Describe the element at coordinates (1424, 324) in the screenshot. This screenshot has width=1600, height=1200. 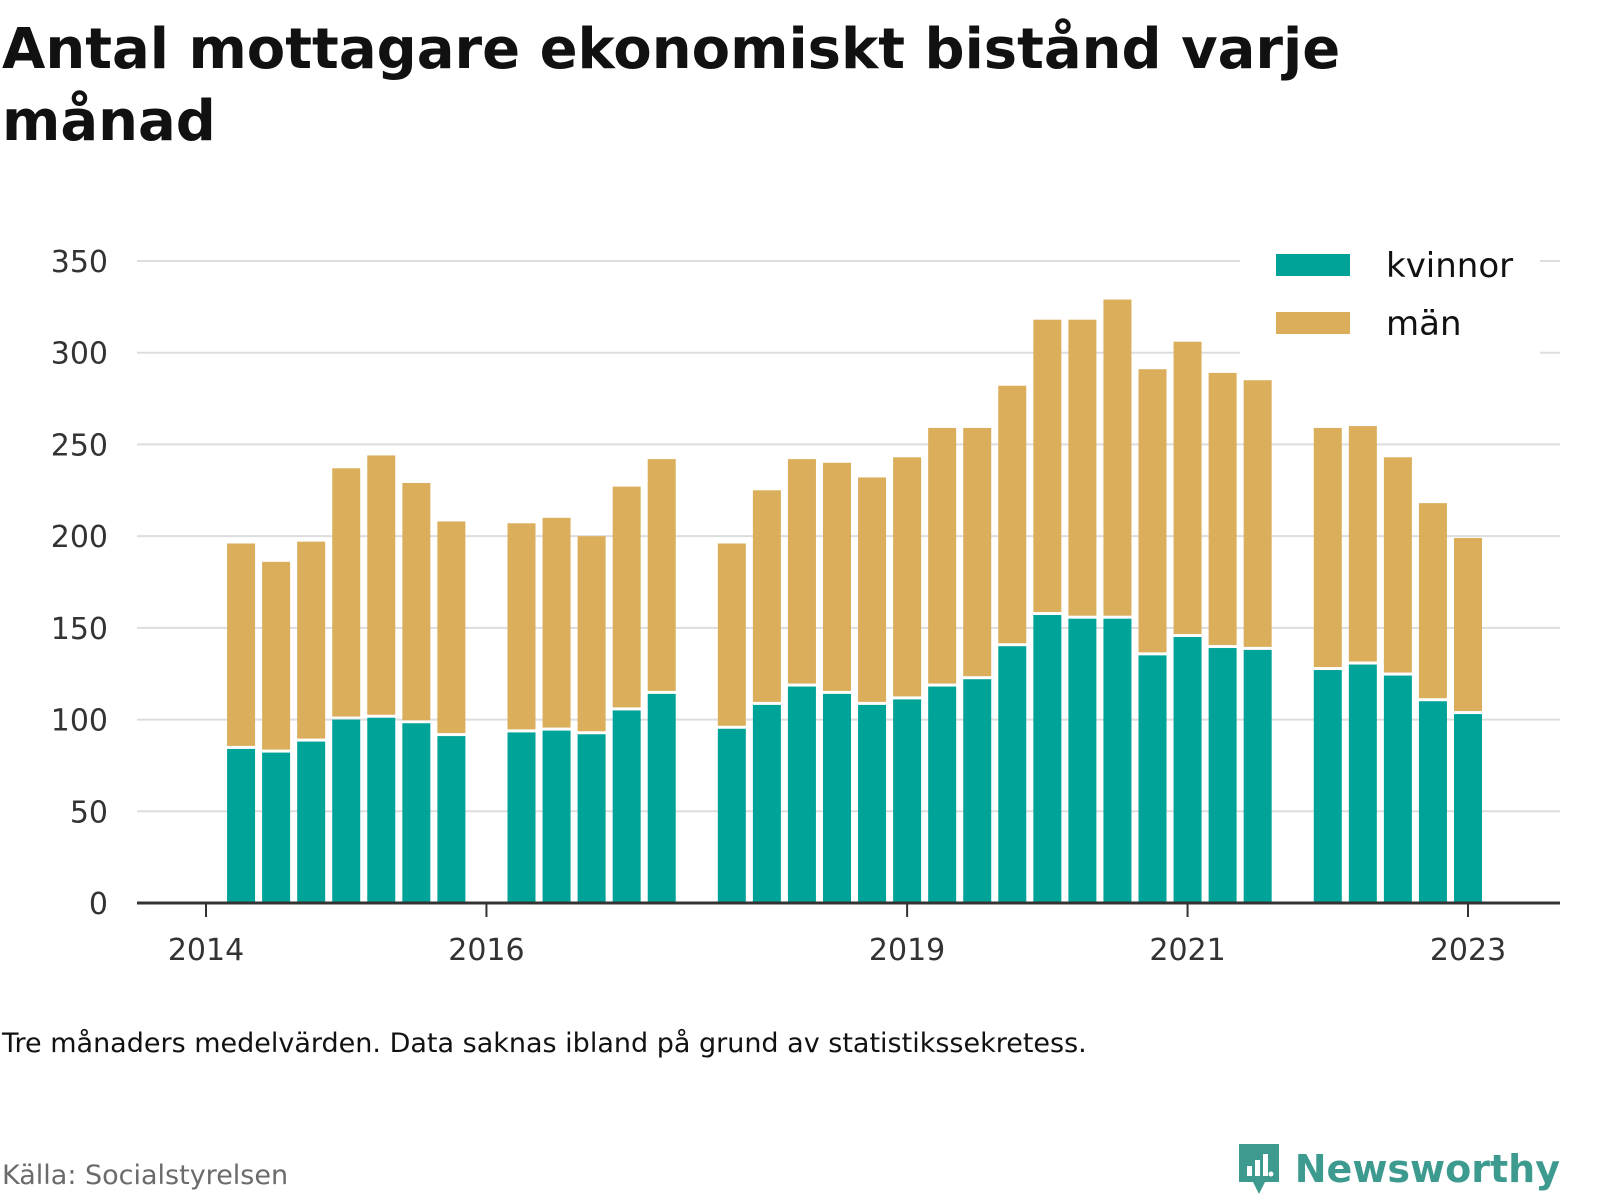
I see `legend-label-man: män` at that location.